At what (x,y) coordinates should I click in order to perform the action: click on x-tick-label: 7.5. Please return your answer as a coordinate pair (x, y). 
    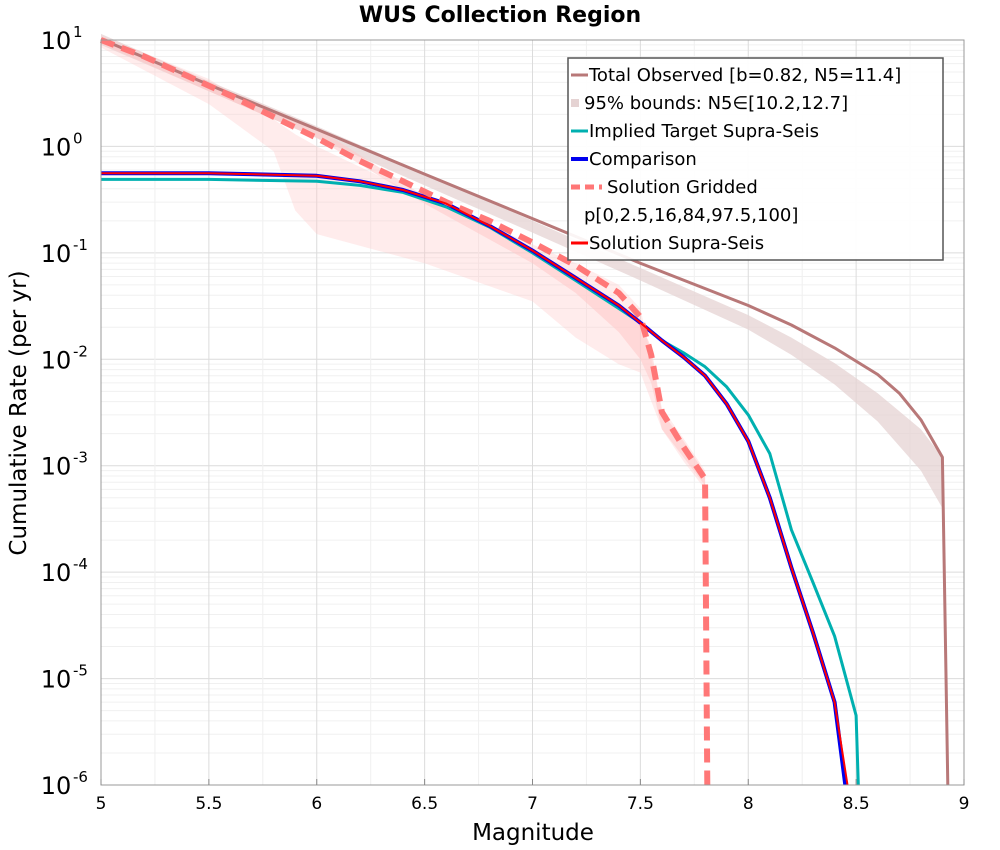
    Looking at the image, I should click on (640, 804).